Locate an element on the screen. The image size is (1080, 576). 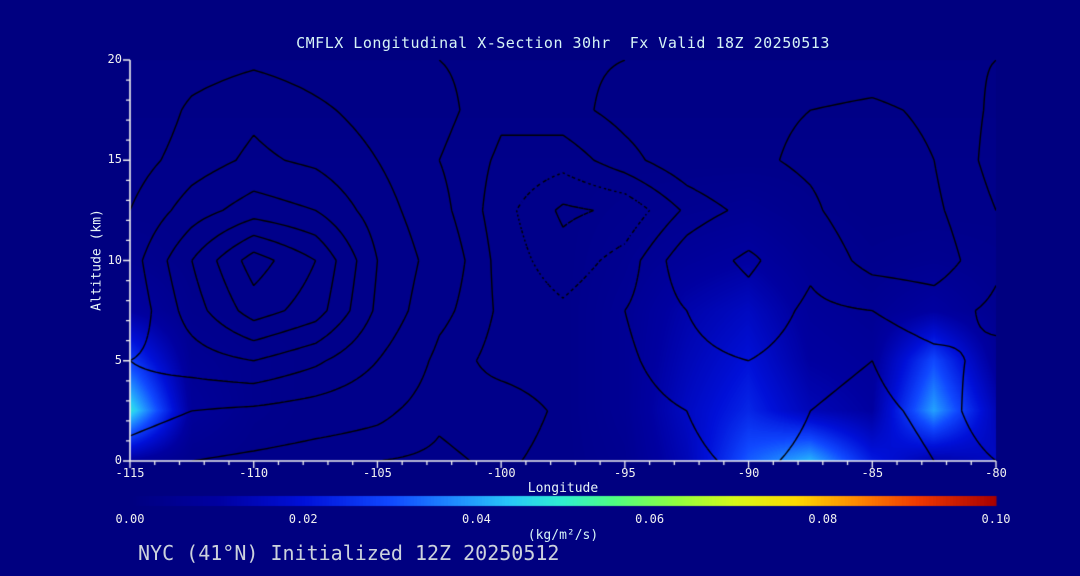
x-tick-label: -85 is located at coordinates (872, 473).